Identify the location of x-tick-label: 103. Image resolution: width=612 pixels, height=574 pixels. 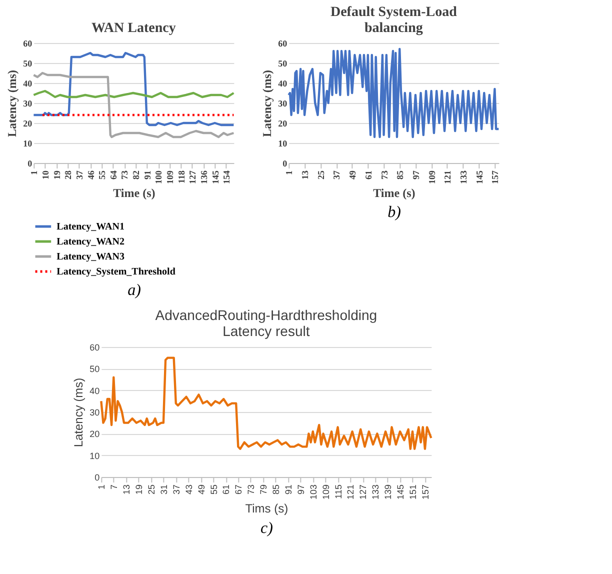
(313, 492).